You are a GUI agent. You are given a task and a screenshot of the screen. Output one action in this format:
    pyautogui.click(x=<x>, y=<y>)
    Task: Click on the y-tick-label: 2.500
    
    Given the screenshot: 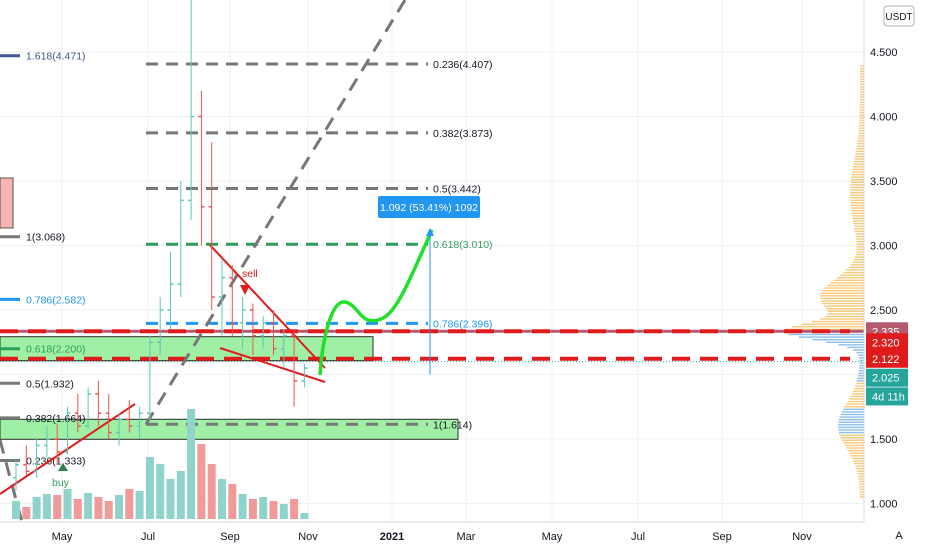 What is the action you would take?
    pyautogui.click(x=884, y=311)
    